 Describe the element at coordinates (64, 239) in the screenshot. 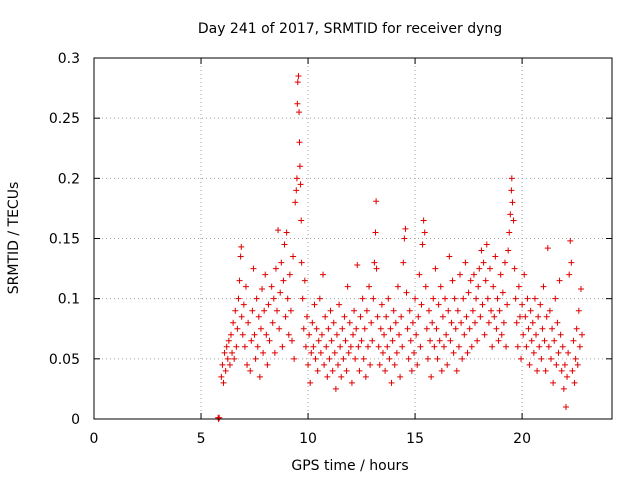

I see `y-tick-labels: 0 0.05 0.1 0.15 0.2 0.25 0.3` at that location.